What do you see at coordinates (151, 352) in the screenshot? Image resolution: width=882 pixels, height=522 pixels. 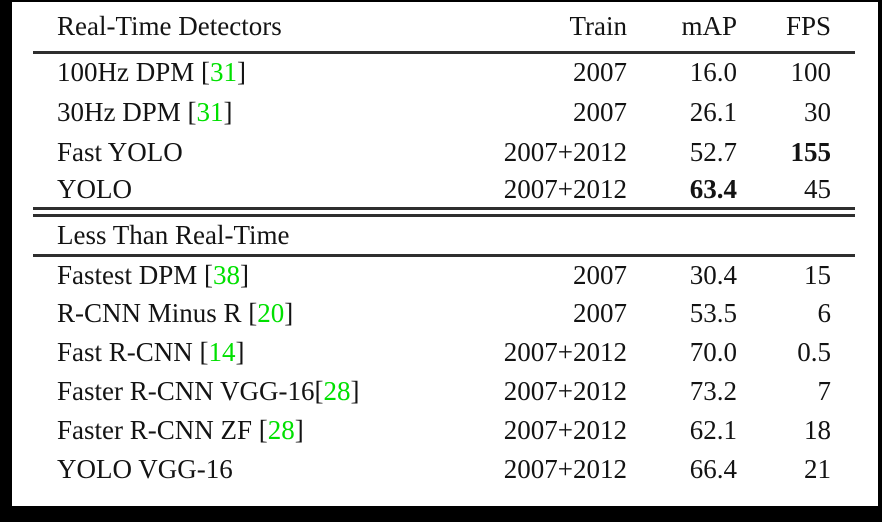 I see `cell-detector: Fast R-CNN [14]` at bounding box center [151, 352].